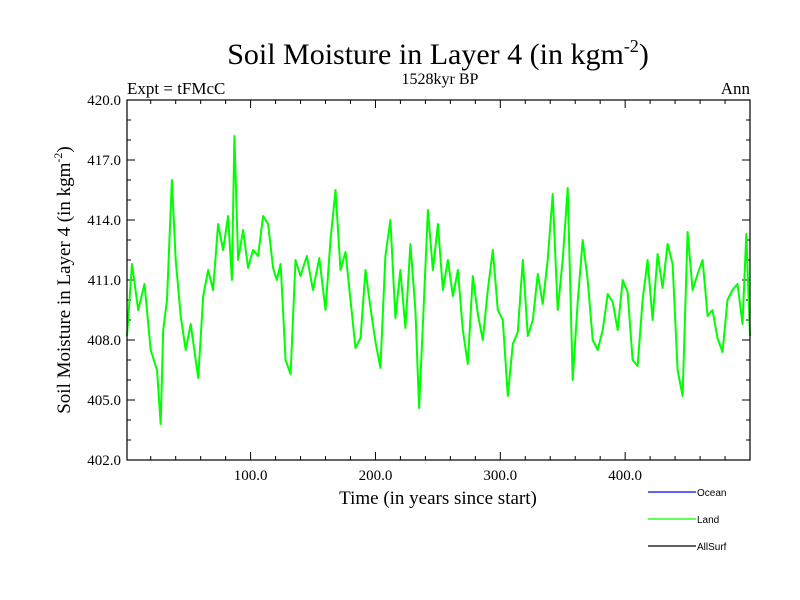 The width and height of the screenshot is (800, 600). Describe the element at coordinates (425, 54) in the screenshot. I see `chart-title-main: Soil Moisture in Layer 4 (in kgm` at that location.